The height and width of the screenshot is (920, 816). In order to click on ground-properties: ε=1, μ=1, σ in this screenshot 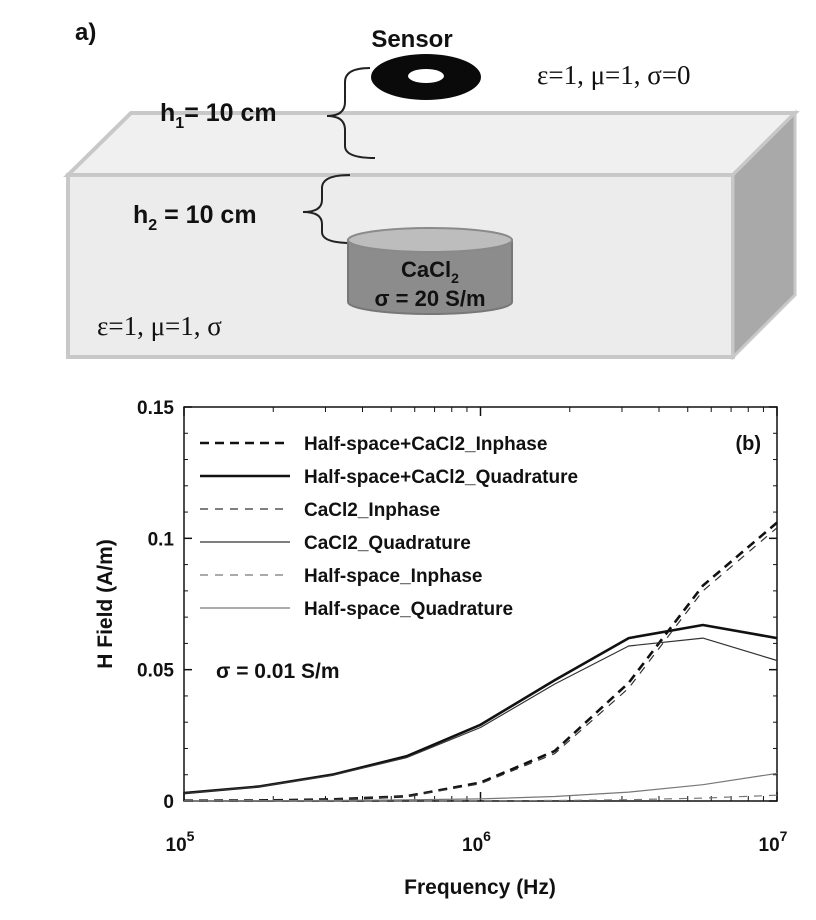, I will do `click(159, 326)`.